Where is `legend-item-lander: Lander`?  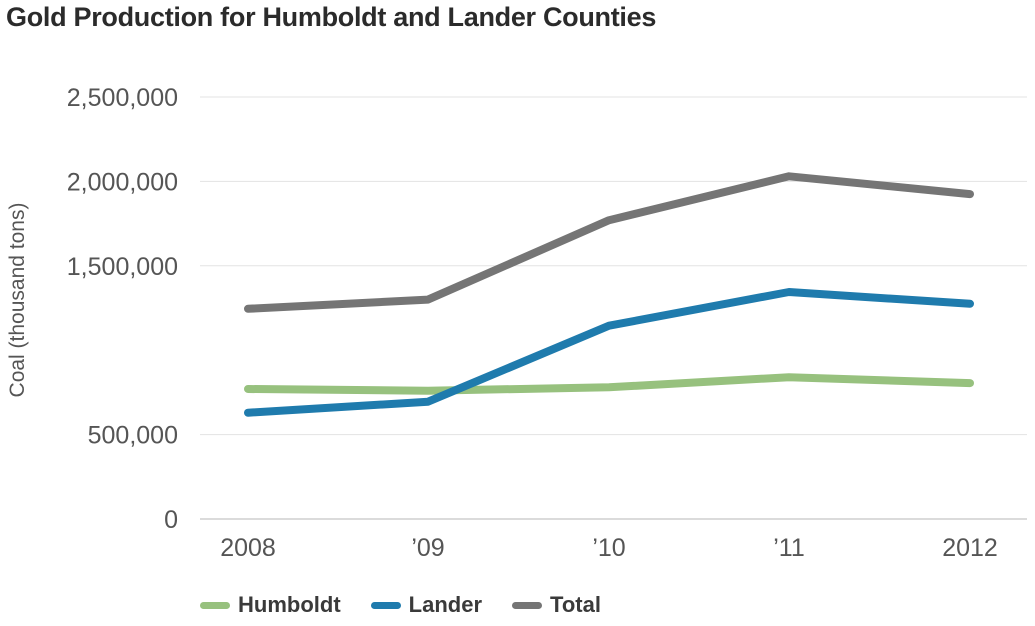 legend-item-lander: Lander is located at coordinates (426, 605).